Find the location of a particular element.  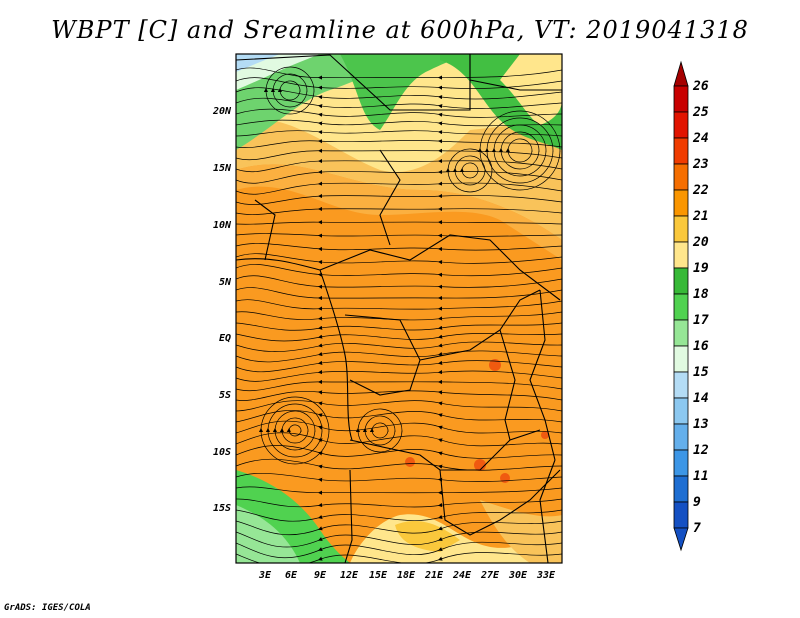

colorbar-label: 20 is located at coordinates (700, 242).